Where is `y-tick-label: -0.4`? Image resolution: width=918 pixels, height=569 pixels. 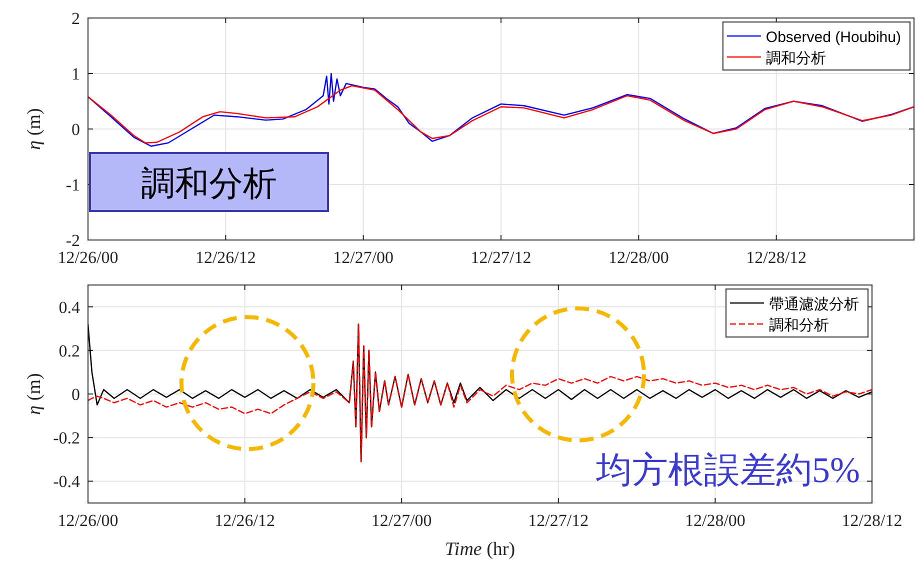
y-tick-label: -0.4 is located at coordinates (66, 482).